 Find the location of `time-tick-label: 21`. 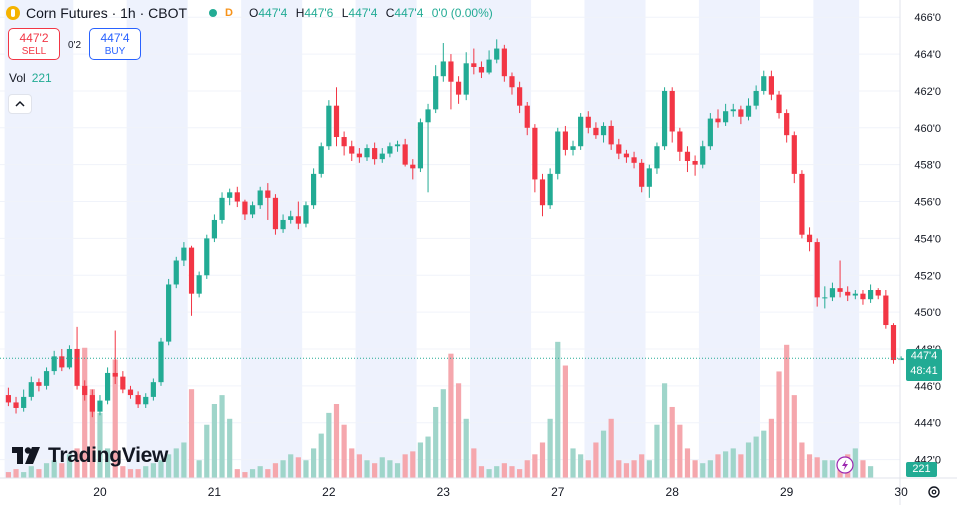

time-tick-label: 21 is located at coordinates (215, 492).